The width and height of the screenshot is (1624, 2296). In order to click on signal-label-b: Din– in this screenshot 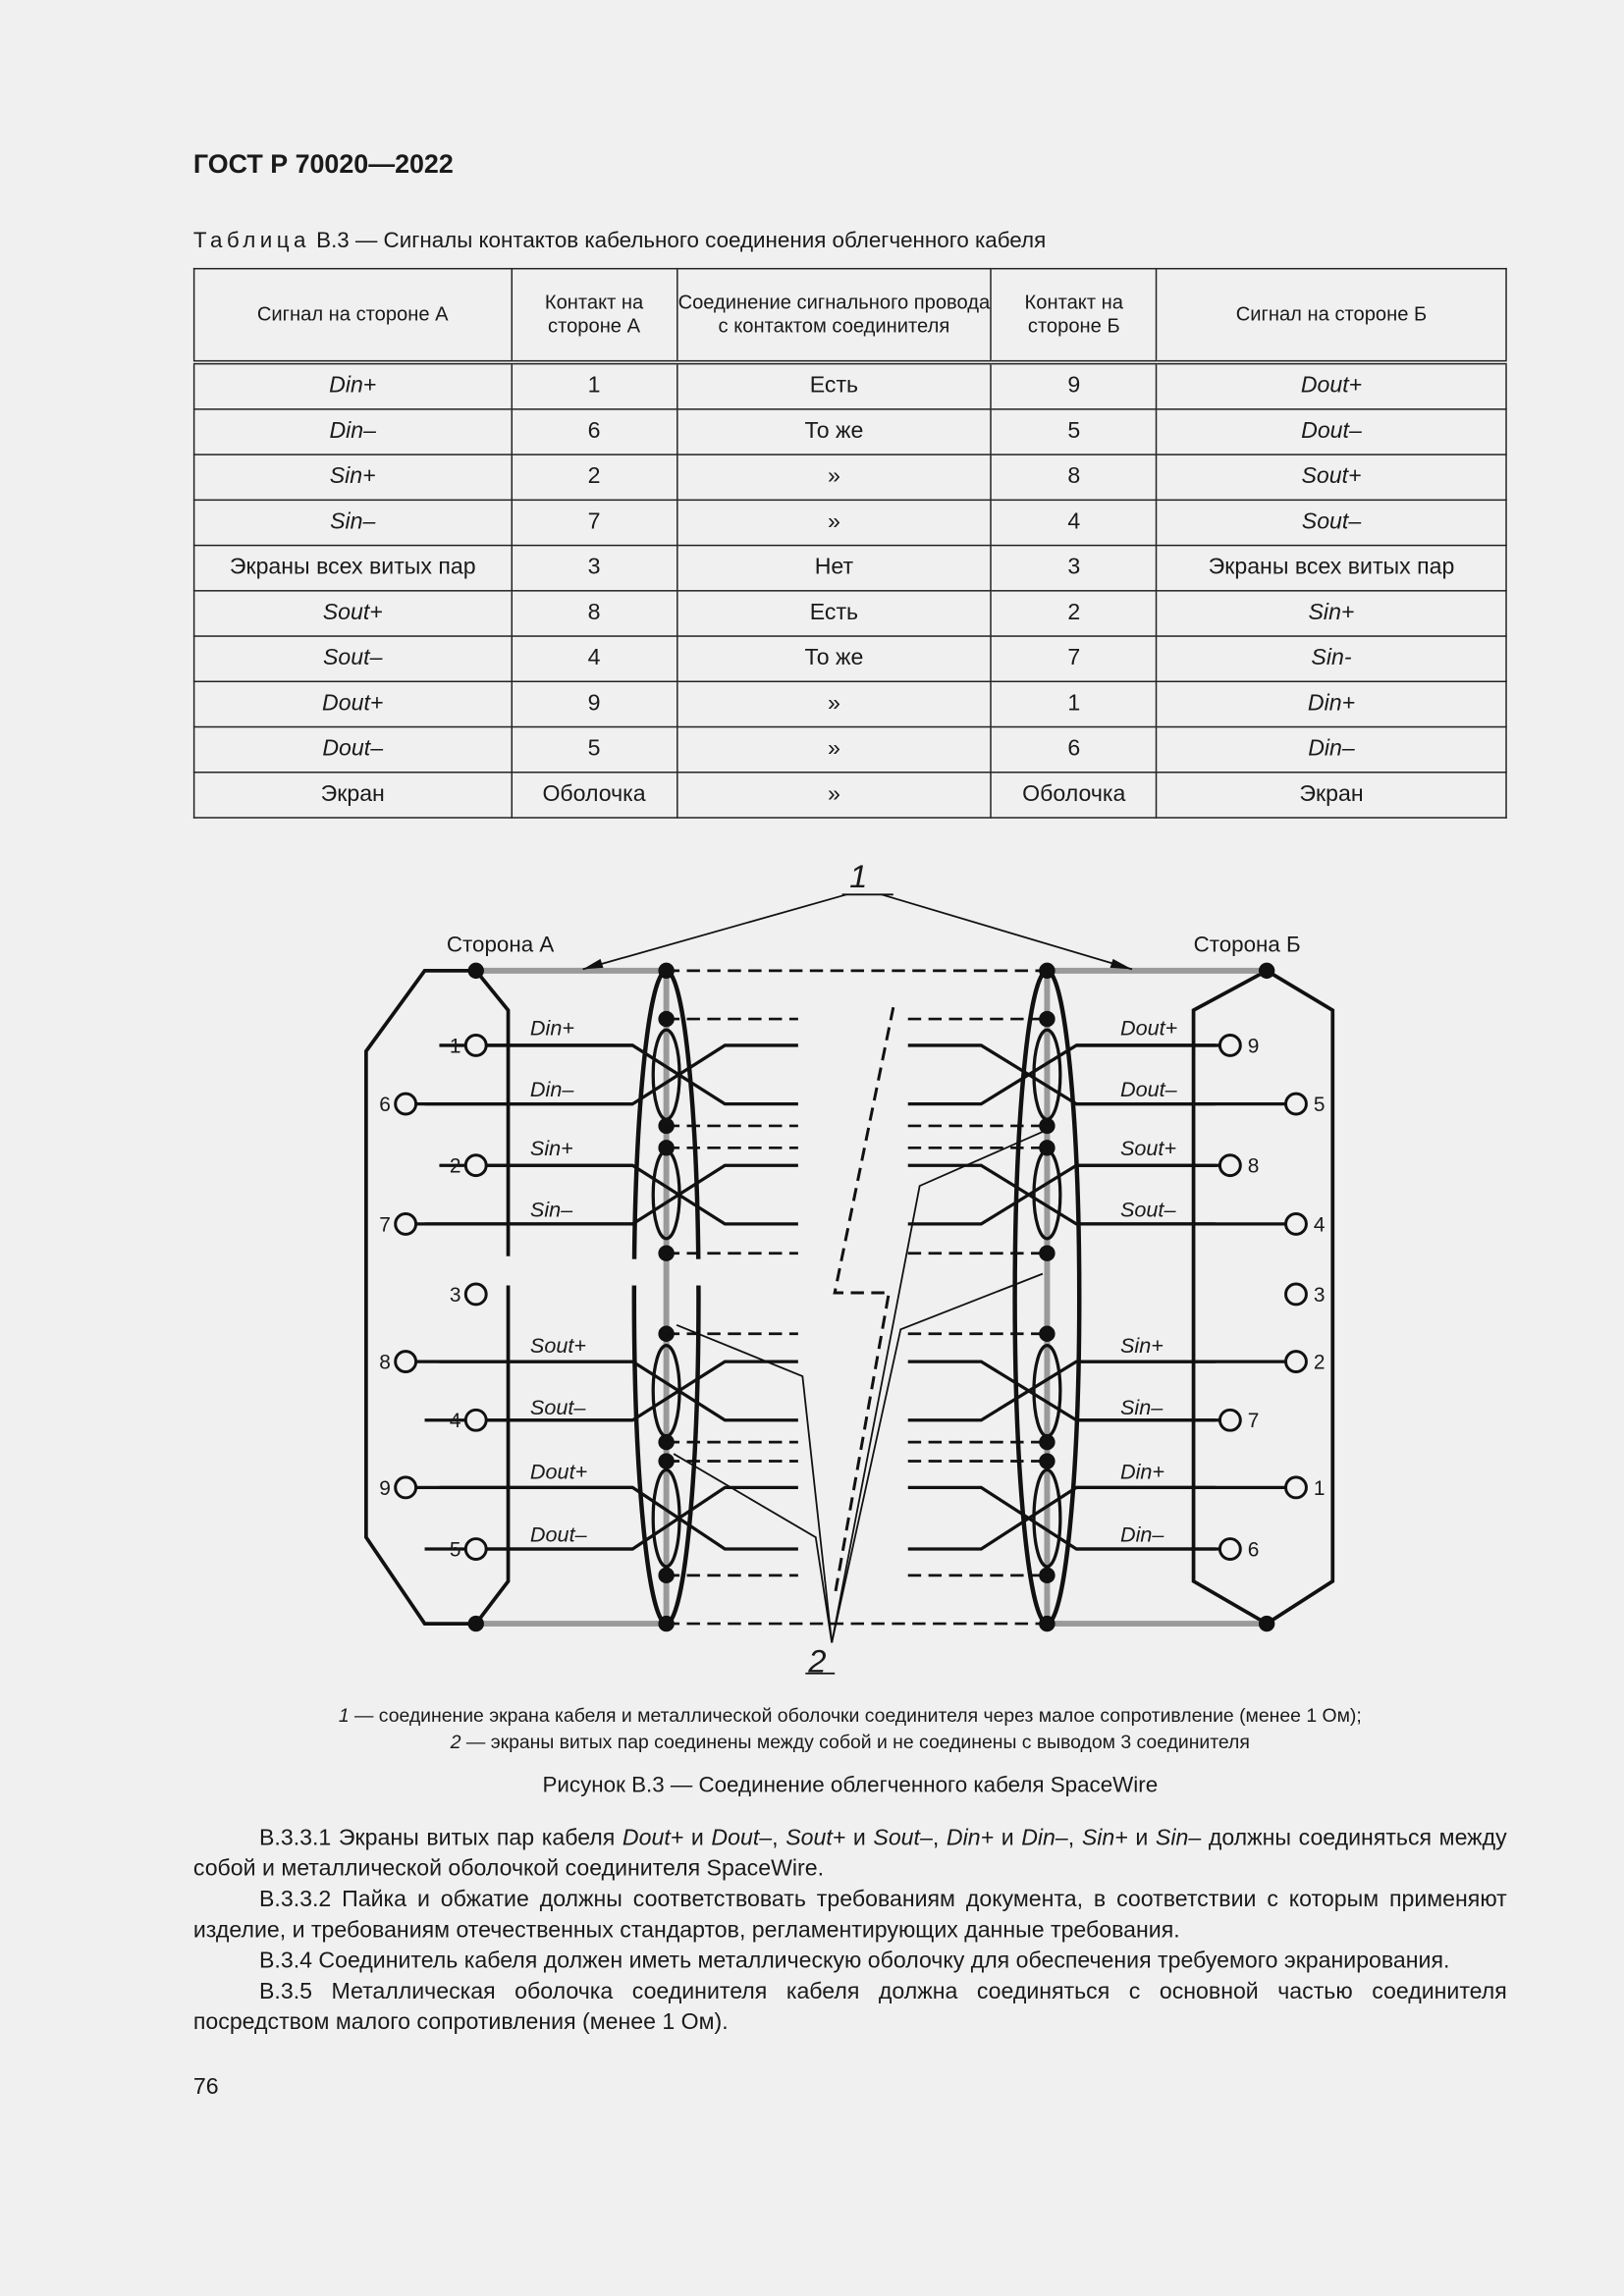, I will do `click(1142, 1534)`.